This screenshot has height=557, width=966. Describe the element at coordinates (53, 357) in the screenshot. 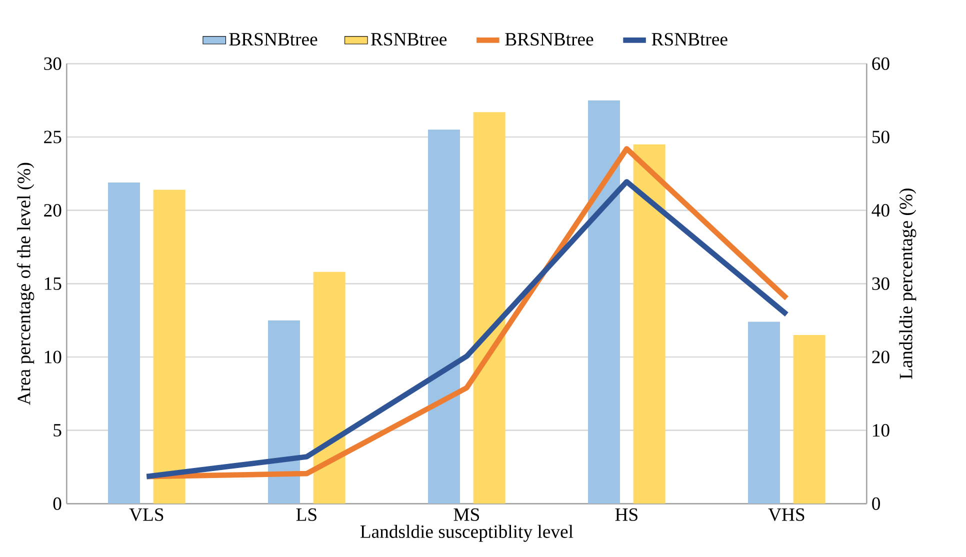

I see `y-tick-label: 10` at that location.